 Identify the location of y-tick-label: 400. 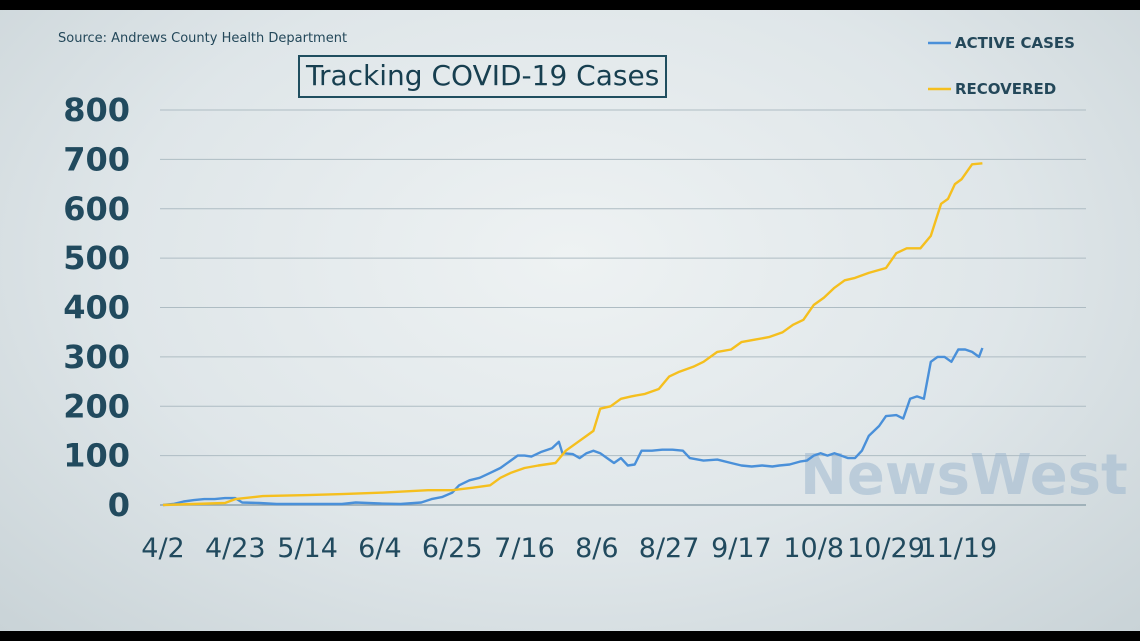
(96, 308).